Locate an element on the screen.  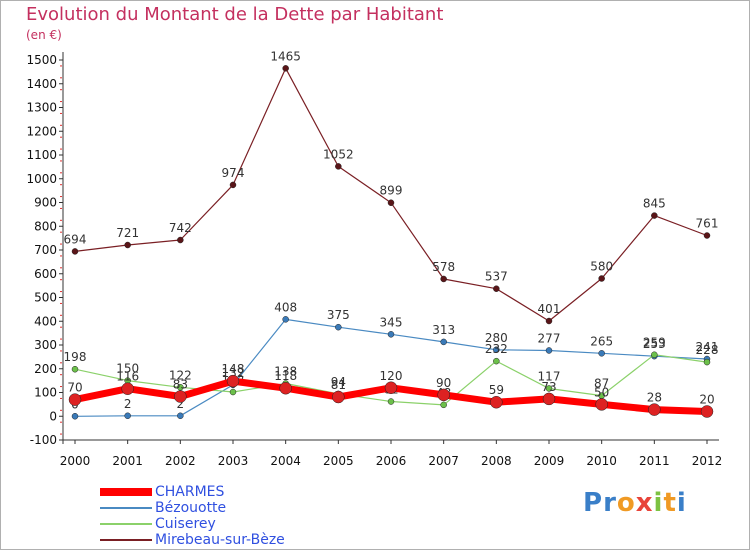
y-tick-label: 1000 is located at coordinates (41, 179).